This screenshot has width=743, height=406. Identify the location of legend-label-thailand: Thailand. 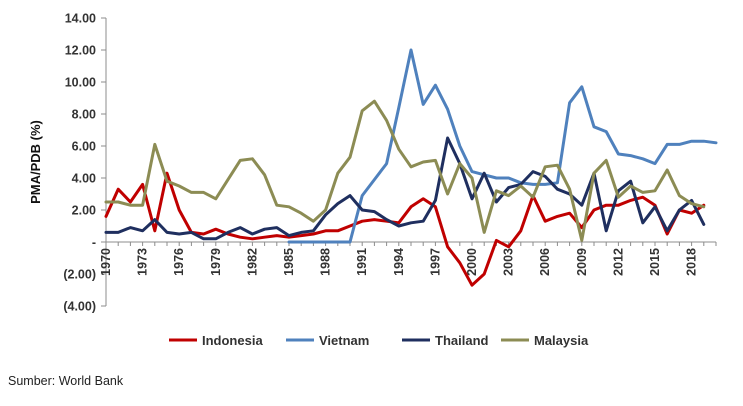
(462, 340).